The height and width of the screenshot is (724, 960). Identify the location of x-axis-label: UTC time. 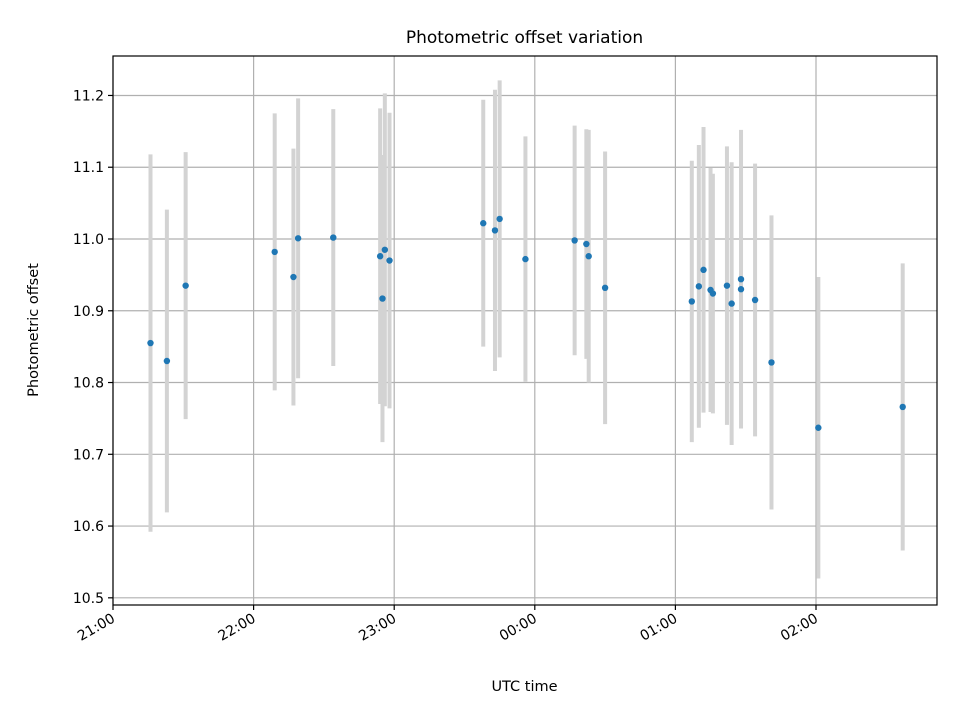
(524, 687).